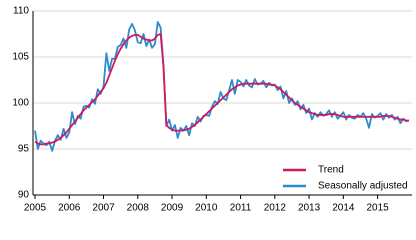 The image size is (416, 240). What do you see at coordinates (309, 208) in the screenshot?
I see `x-tick-label: 2013` at bounding box center [309, 208].